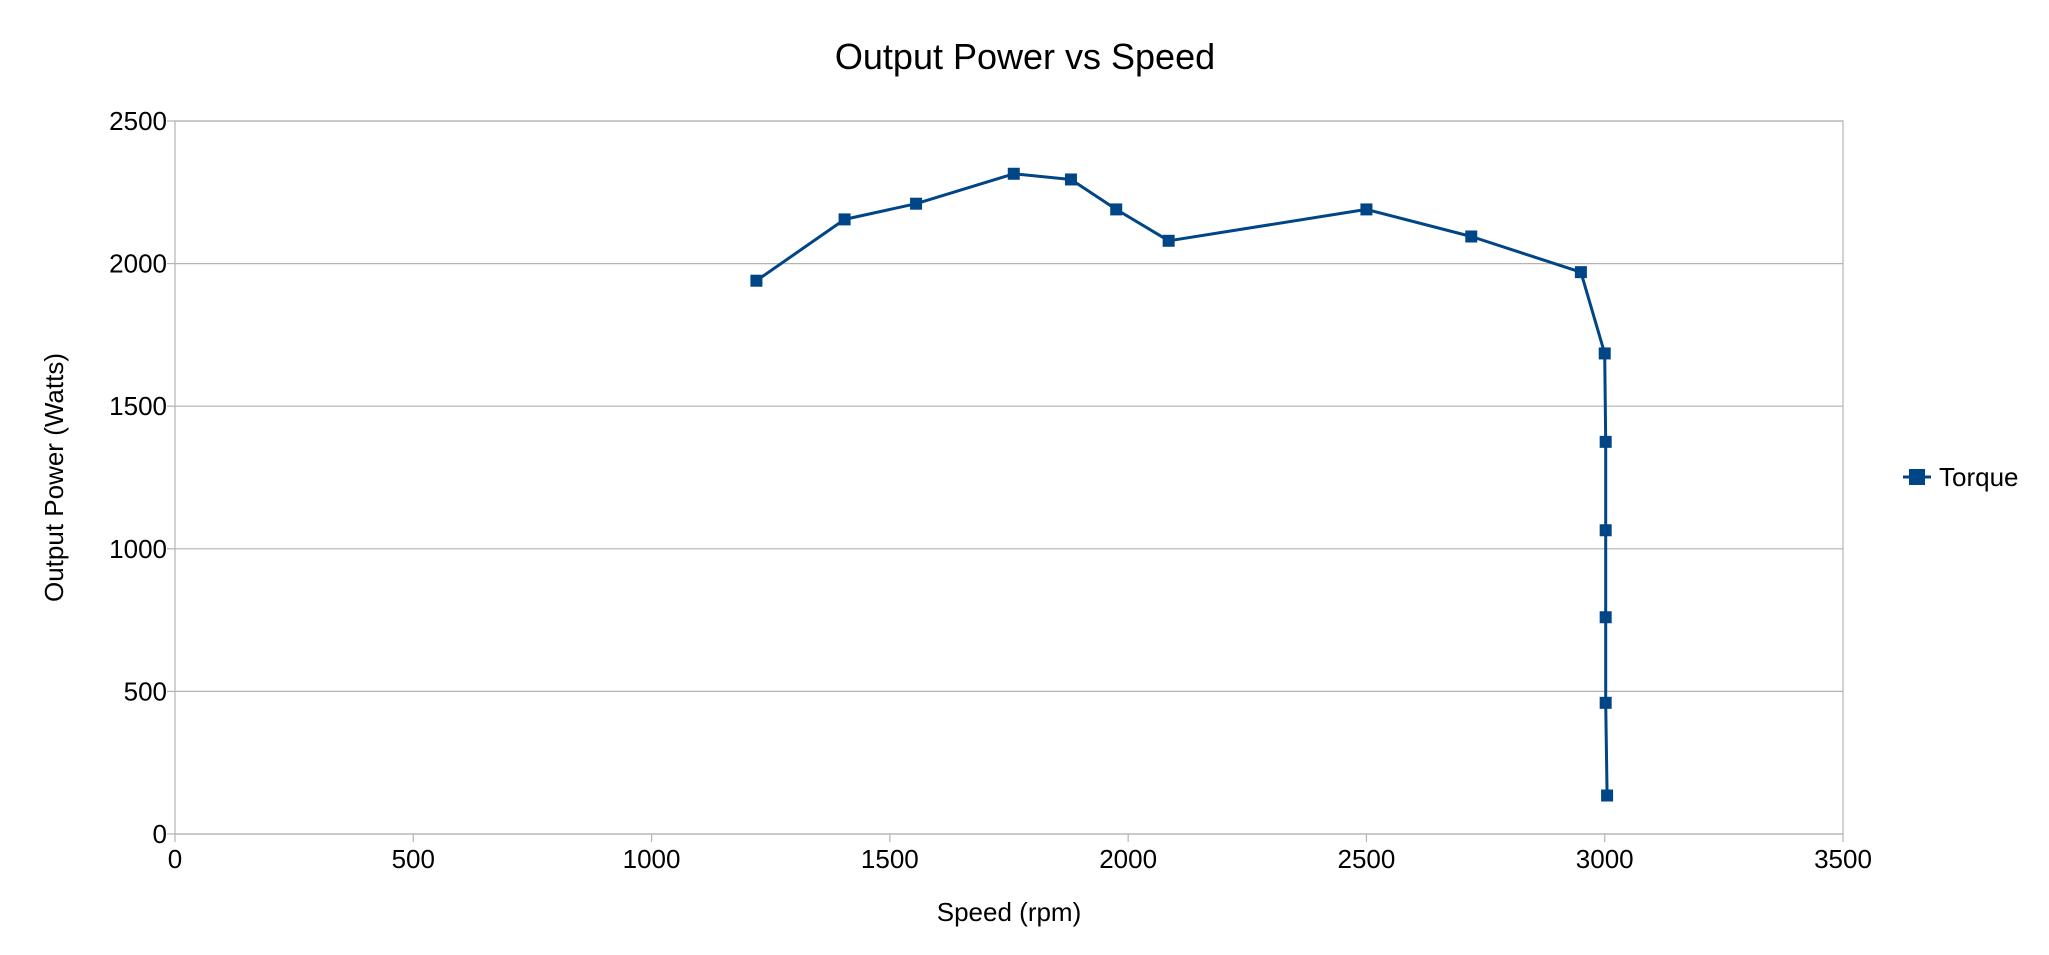 Image resolution: width=2049 pixels, height=955 pixels. Describe the element at coordinates (175, 859) in the screenshot. I see `x-tick-label: 0` at that location.